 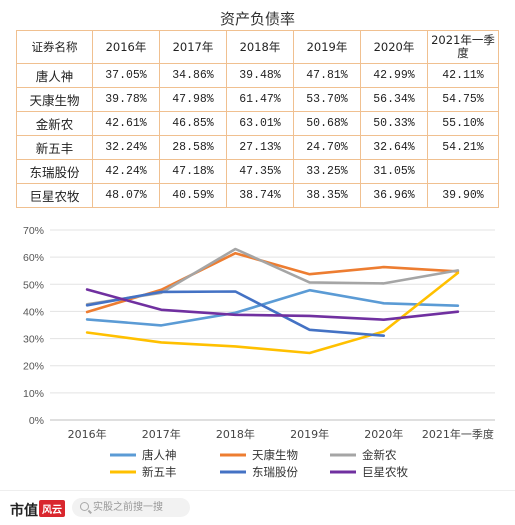 I want to click on table-cell: 34.86%, so click(x=193, y=75).